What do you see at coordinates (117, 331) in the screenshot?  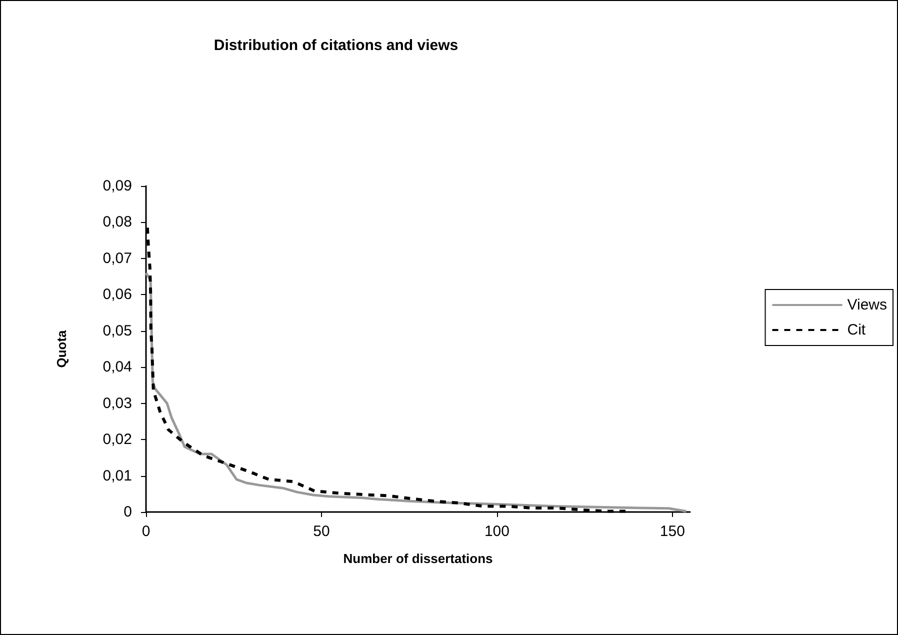 I see `y-tick-label: 0,05` at bounding box center [117, 331].